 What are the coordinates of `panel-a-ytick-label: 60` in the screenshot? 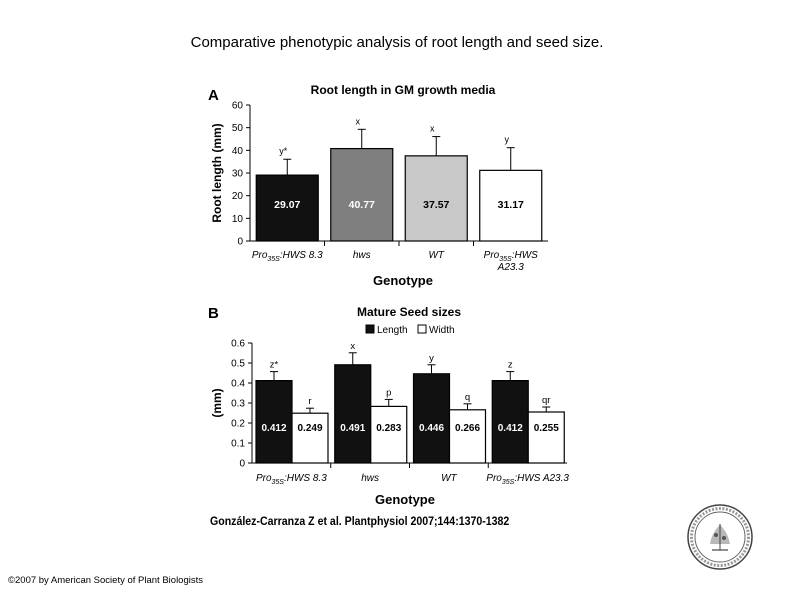 It's located at (238, 106).